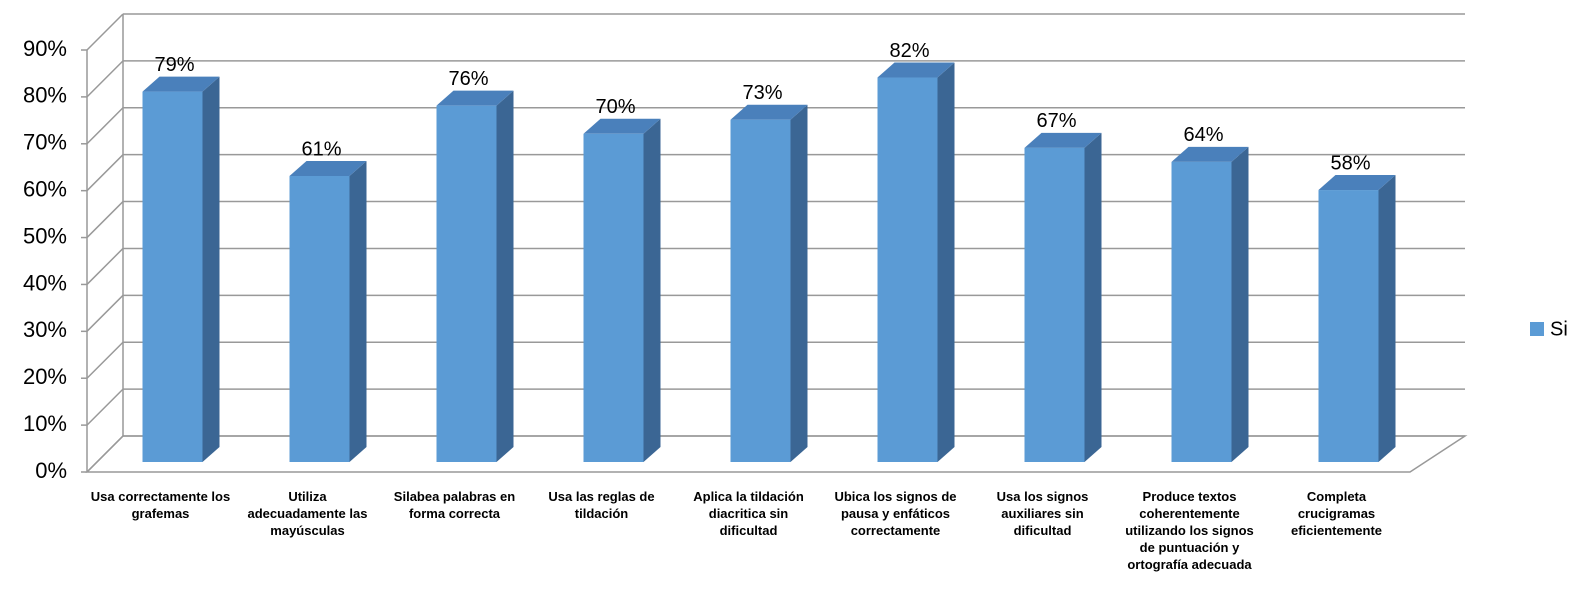  What do you see at coordinates (45, 329) in the screenshot?
I see `y-tick-label: 30%` at bounding box center [45, 329].